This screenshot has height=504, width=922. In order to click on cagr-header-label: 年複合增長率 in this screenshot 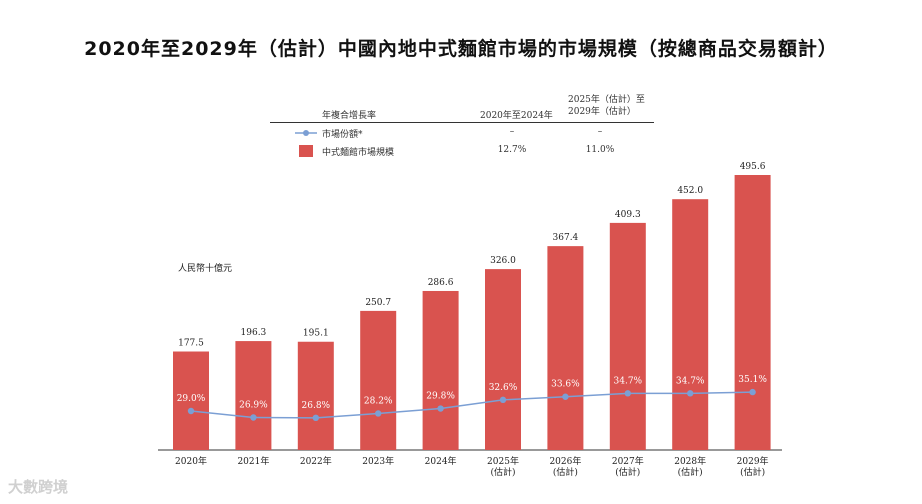, I will do `click(349, 116)`.